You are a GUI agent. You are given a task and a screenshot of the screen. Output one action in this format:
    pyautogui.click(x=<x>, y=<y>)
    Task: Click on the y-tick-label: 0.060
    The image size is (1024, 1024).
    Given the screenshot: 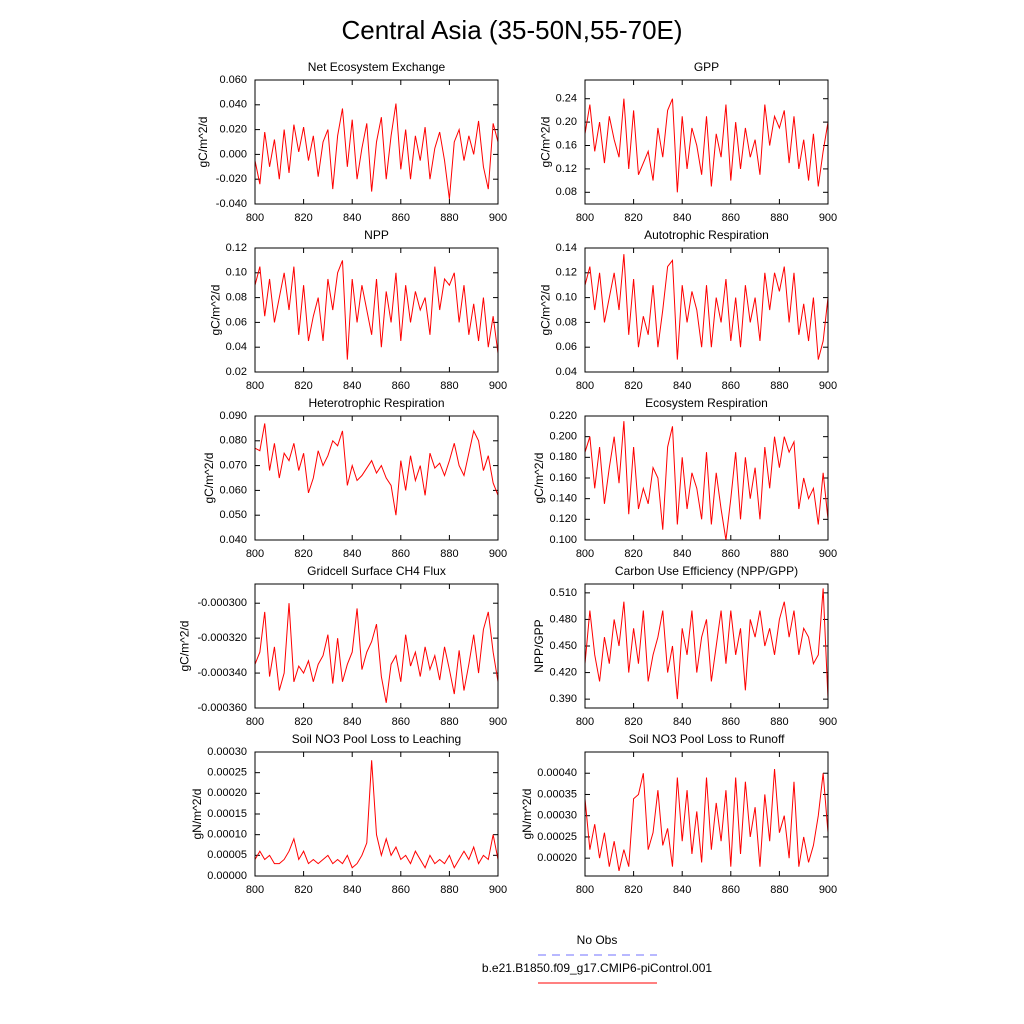 What is the action you would take?
    pyautogui.click(x=233, y=80)
    